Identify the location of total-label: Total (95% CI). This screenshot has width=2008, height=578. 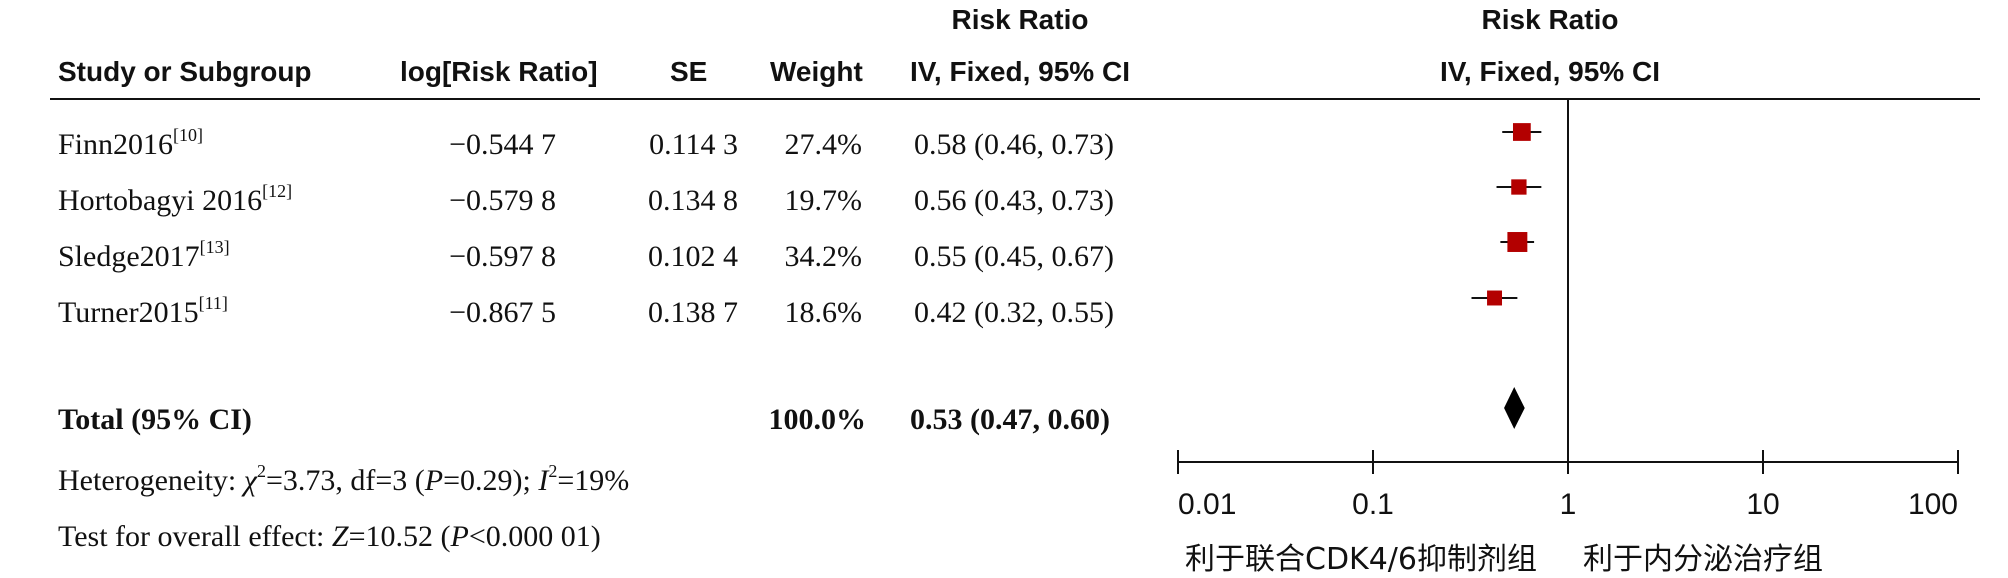
(155, 419).